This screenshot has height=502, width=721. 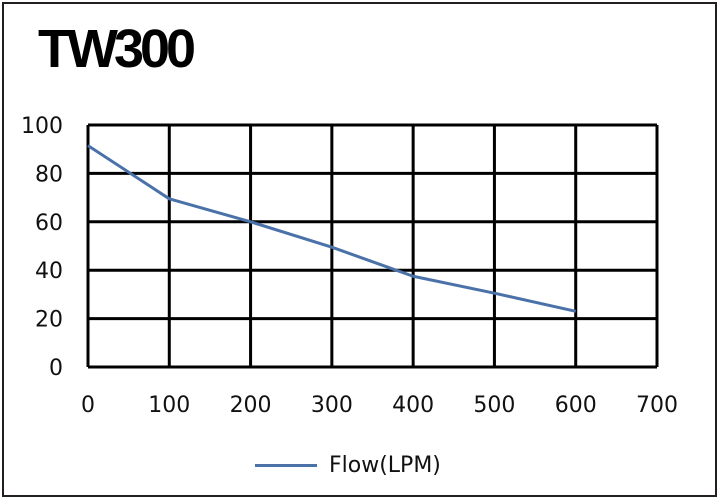 I want to click on x-tick-label: 300, so click(x=332, y=405).